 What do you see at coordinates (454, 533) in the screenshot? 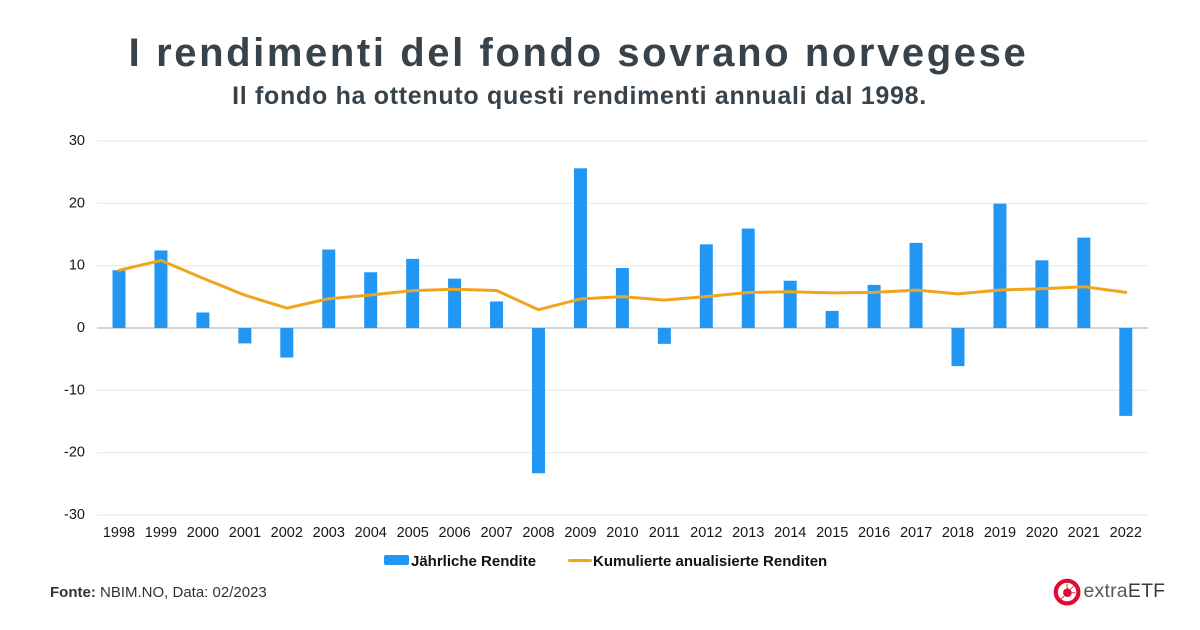
I see `svg-text: 2006` at bounding box center [454, 533].